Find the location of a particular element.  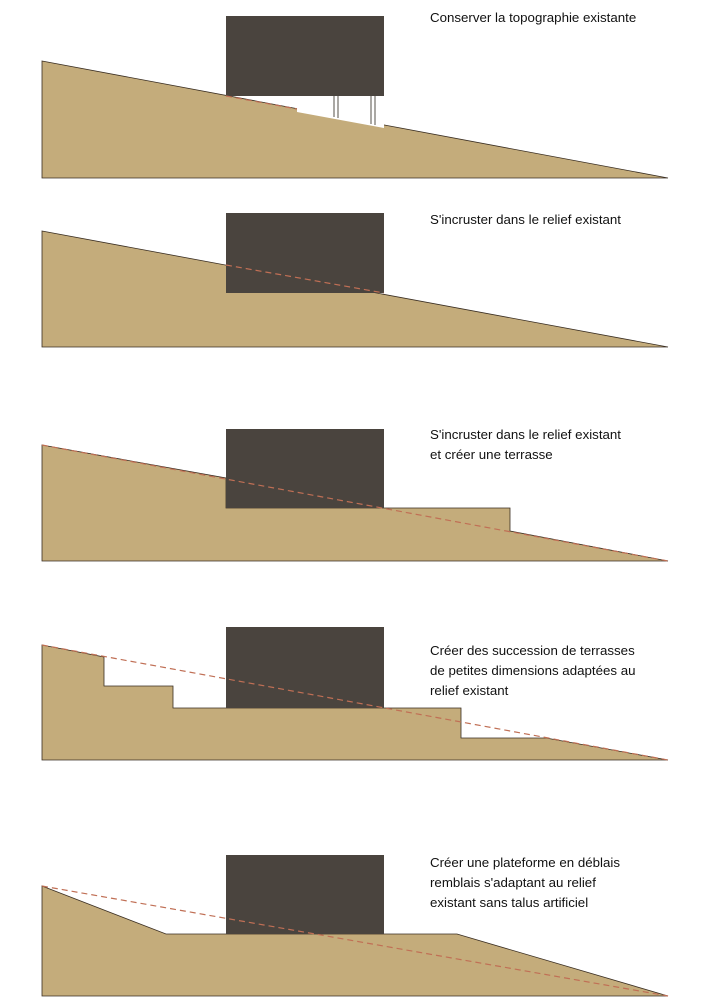

caption-embed: S'incruster dans le relief existant is located at coordinates (561, 220).